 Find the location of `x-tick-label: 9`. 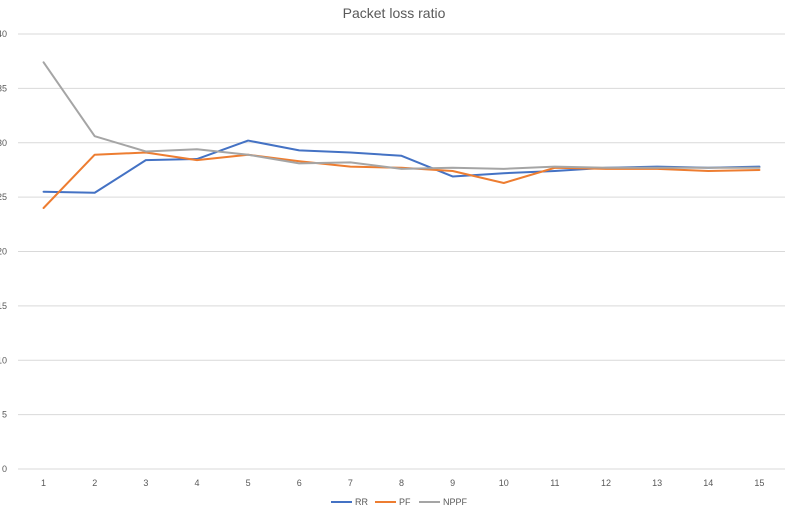

x-tick-label: 9 is located at coordinates (452, 483).